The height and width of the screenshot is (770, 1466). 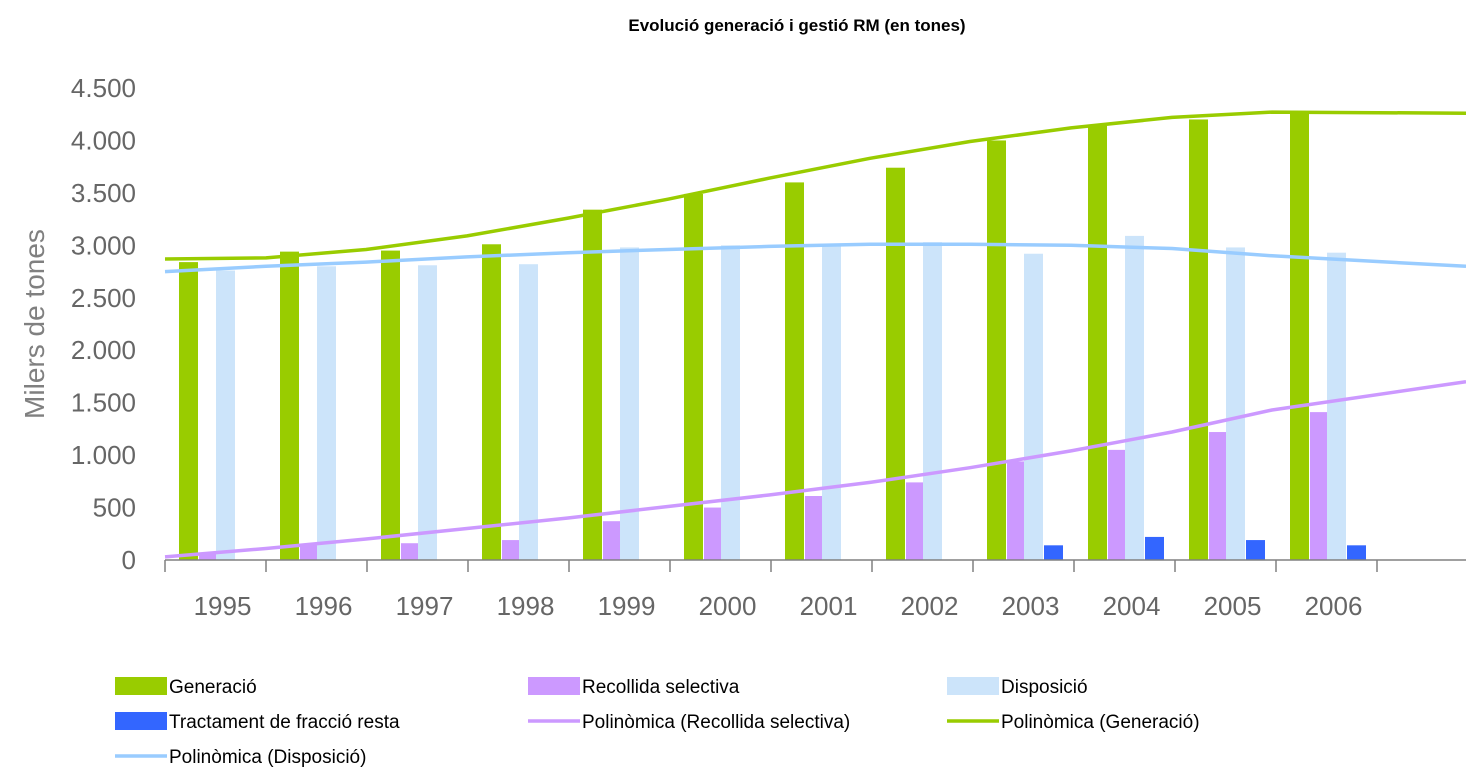 What do you see at coordinates (1117, 504) in the screenshot?
I see `bar-recollida-selectiva-2004` at bounding box center [1117, 504].